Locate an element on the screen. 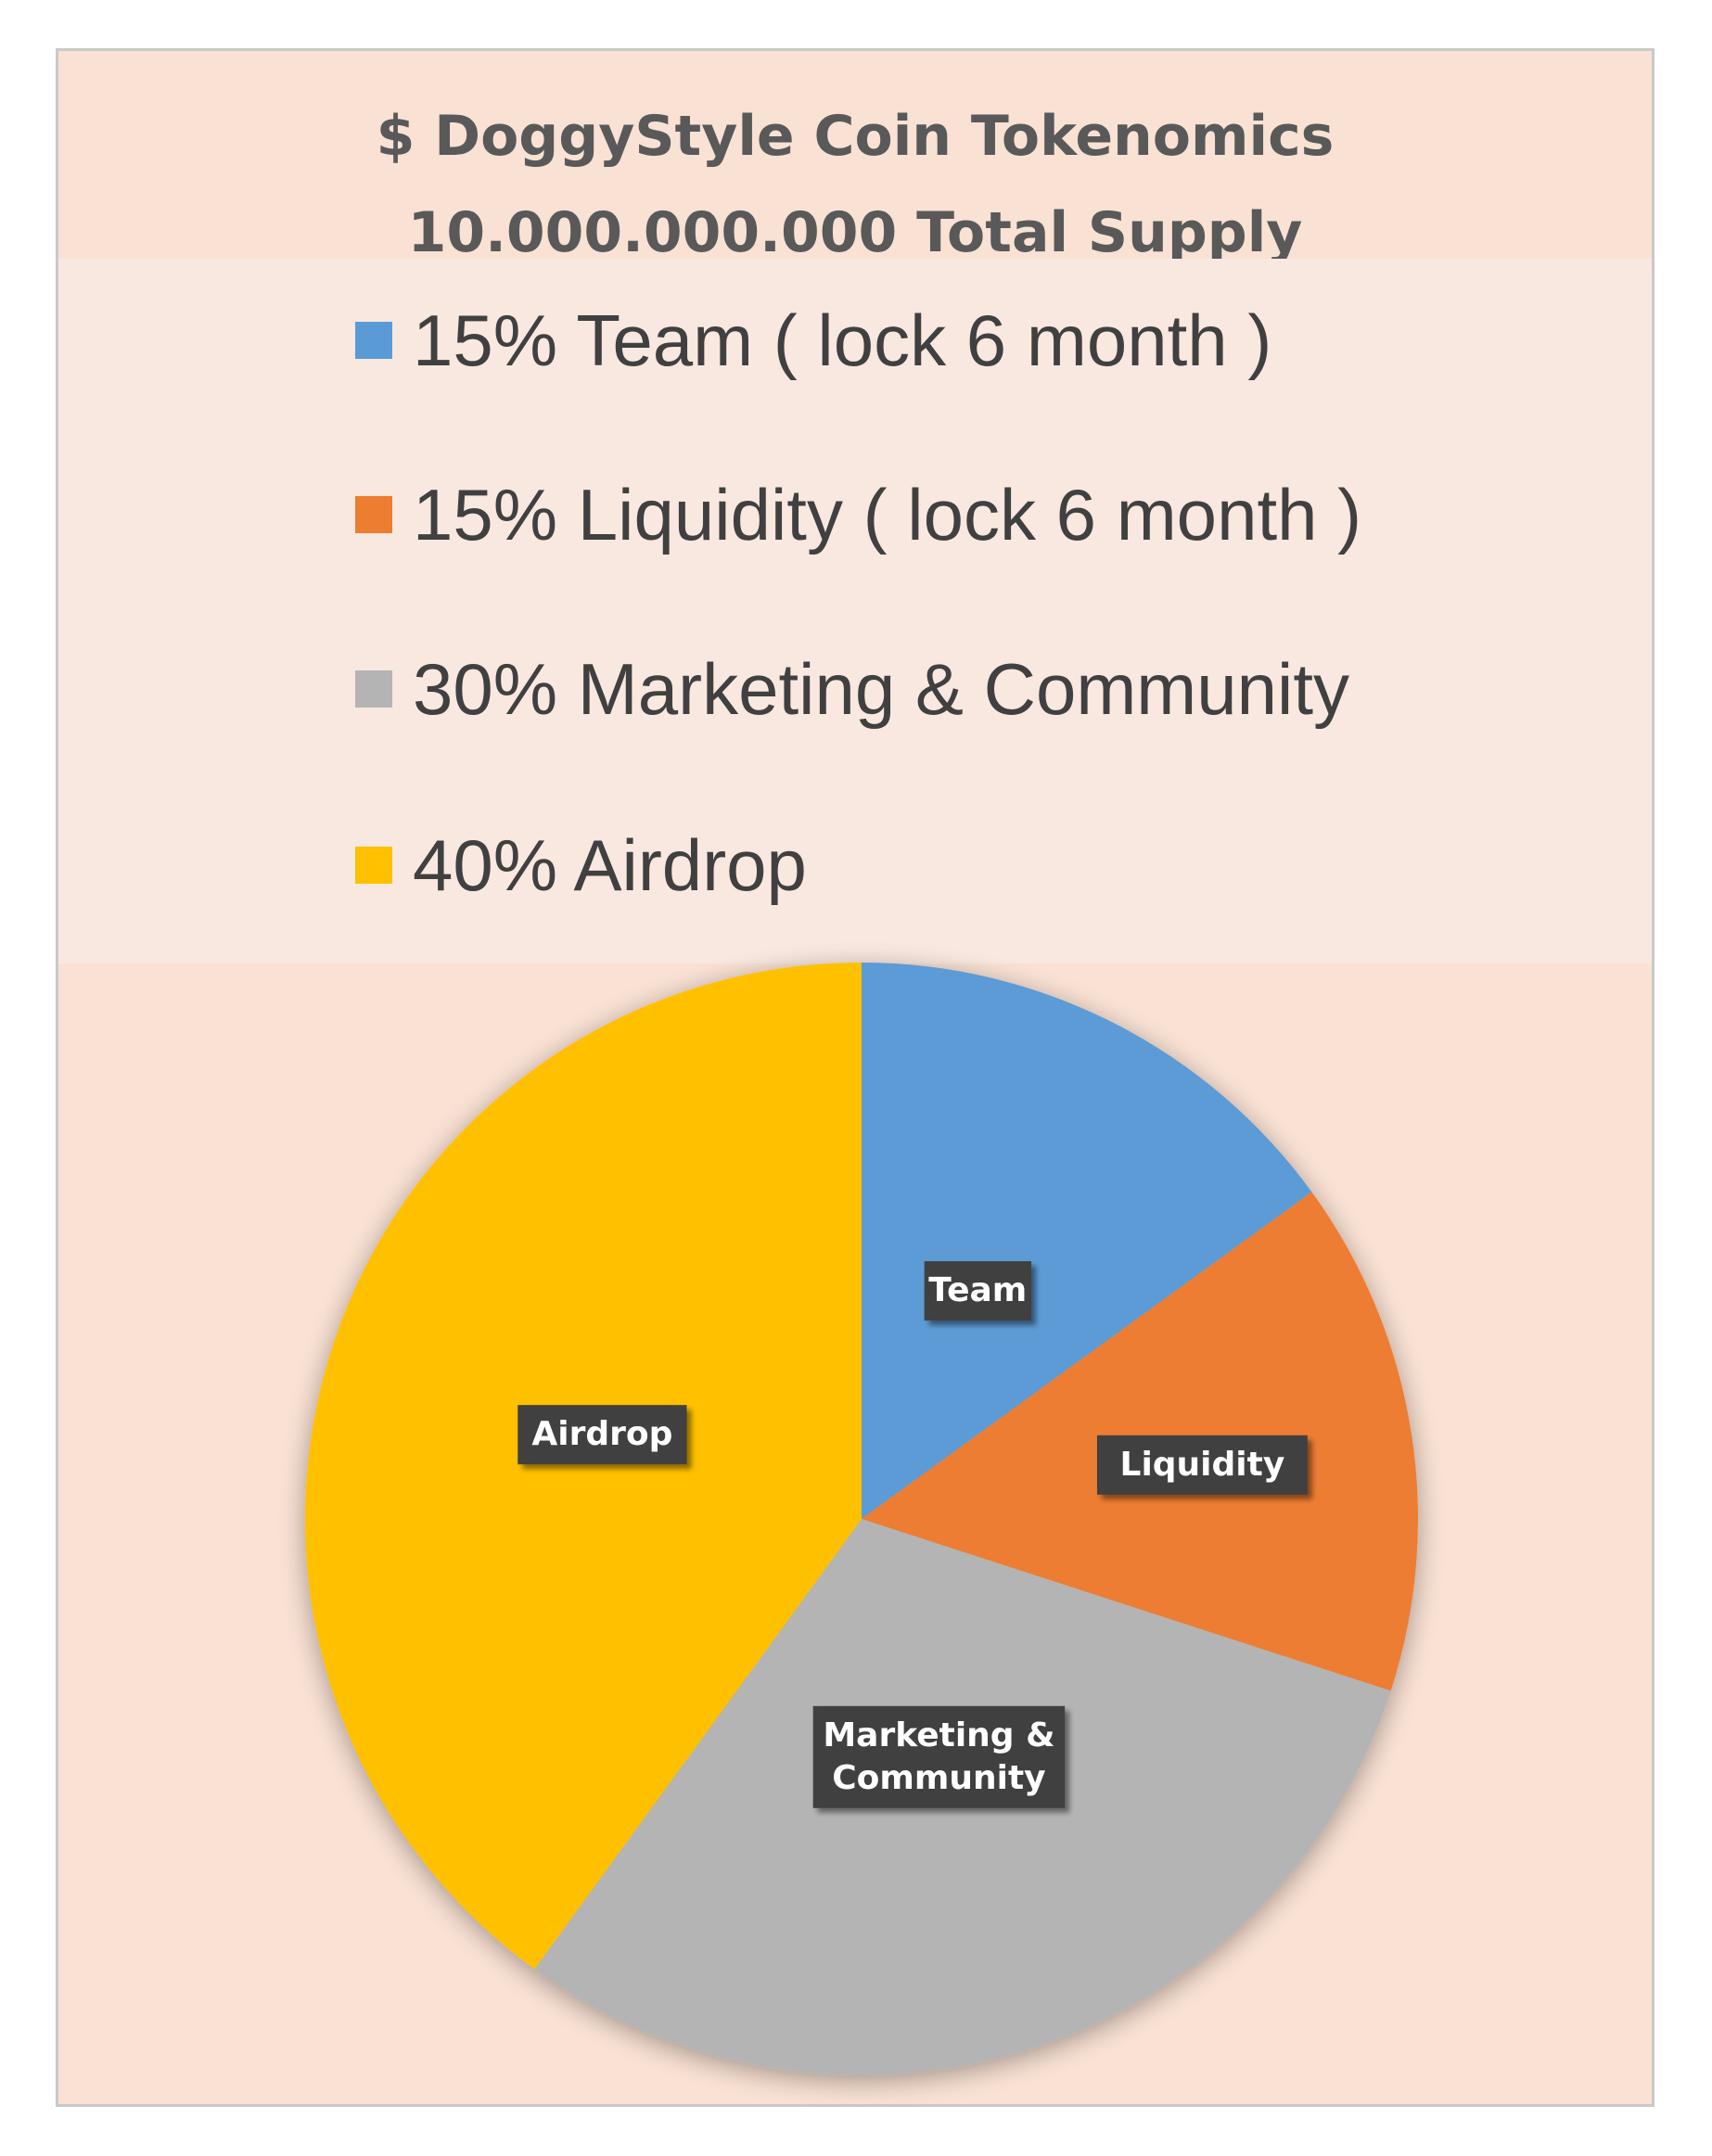 Image resolution: width=1712 pixels, height=2156 pixels. slice-label-marketing-community: Marketing & Community is located at coordinates (939, 1757).